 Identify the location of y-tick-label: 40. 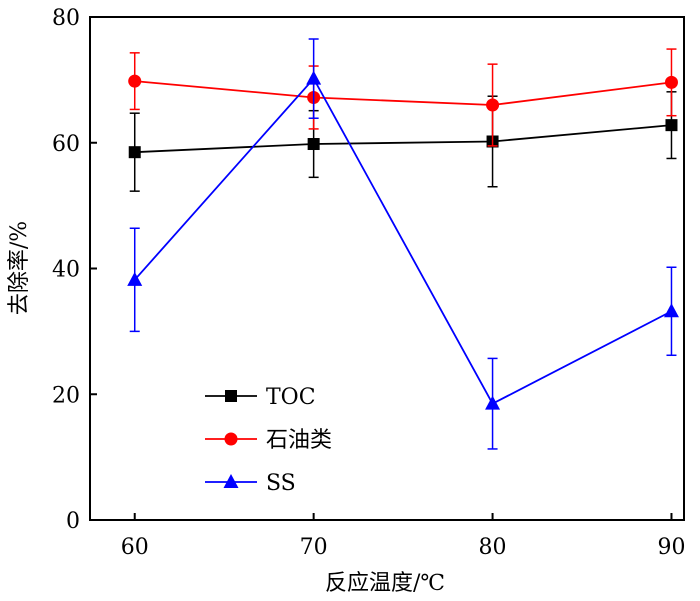
(66, 270).